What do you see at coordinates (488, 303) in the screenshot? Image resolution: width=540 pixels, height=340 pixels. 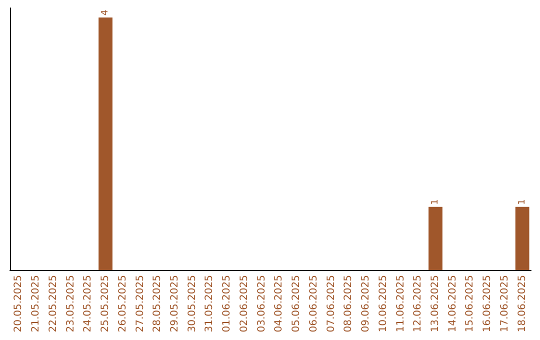 I see `x-tick-label: 16.06.2025` at bounding box center [488, 303].